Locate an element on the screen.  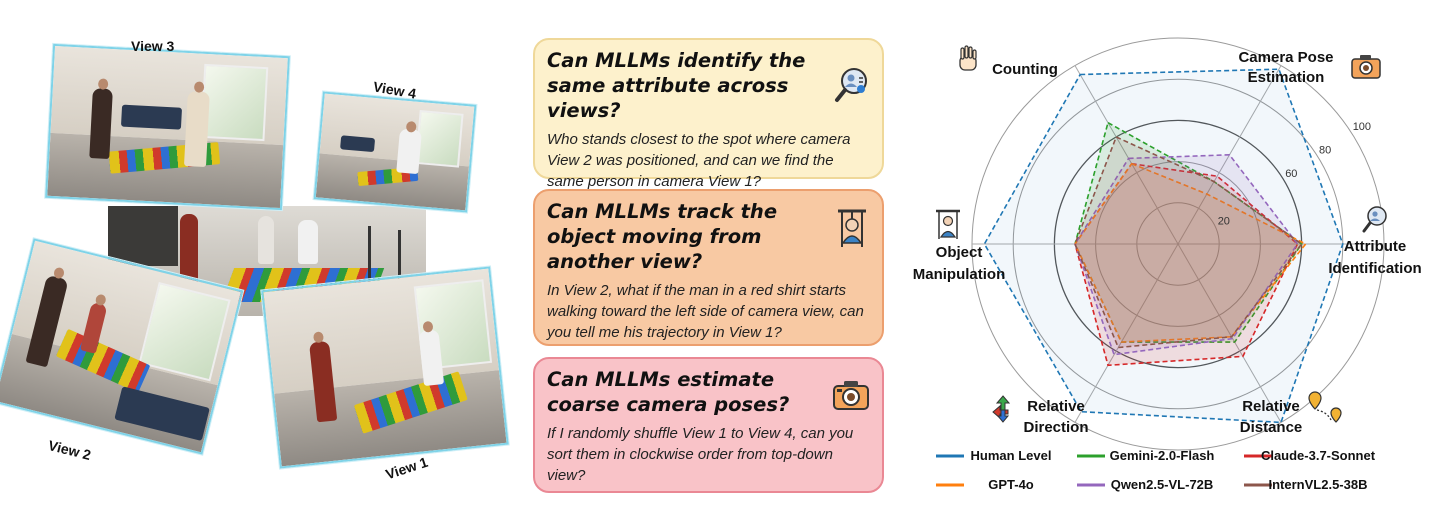
tick-label: 80 is located at coordinates (1325, 151).